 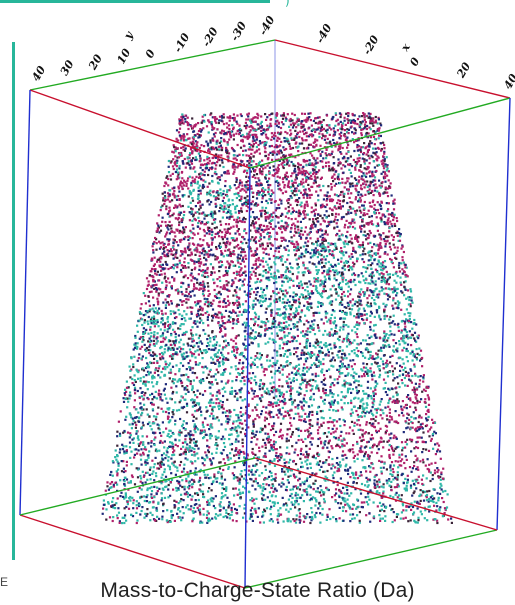 I want to click on x-tick-label: 0, so click(x=414, y=61).